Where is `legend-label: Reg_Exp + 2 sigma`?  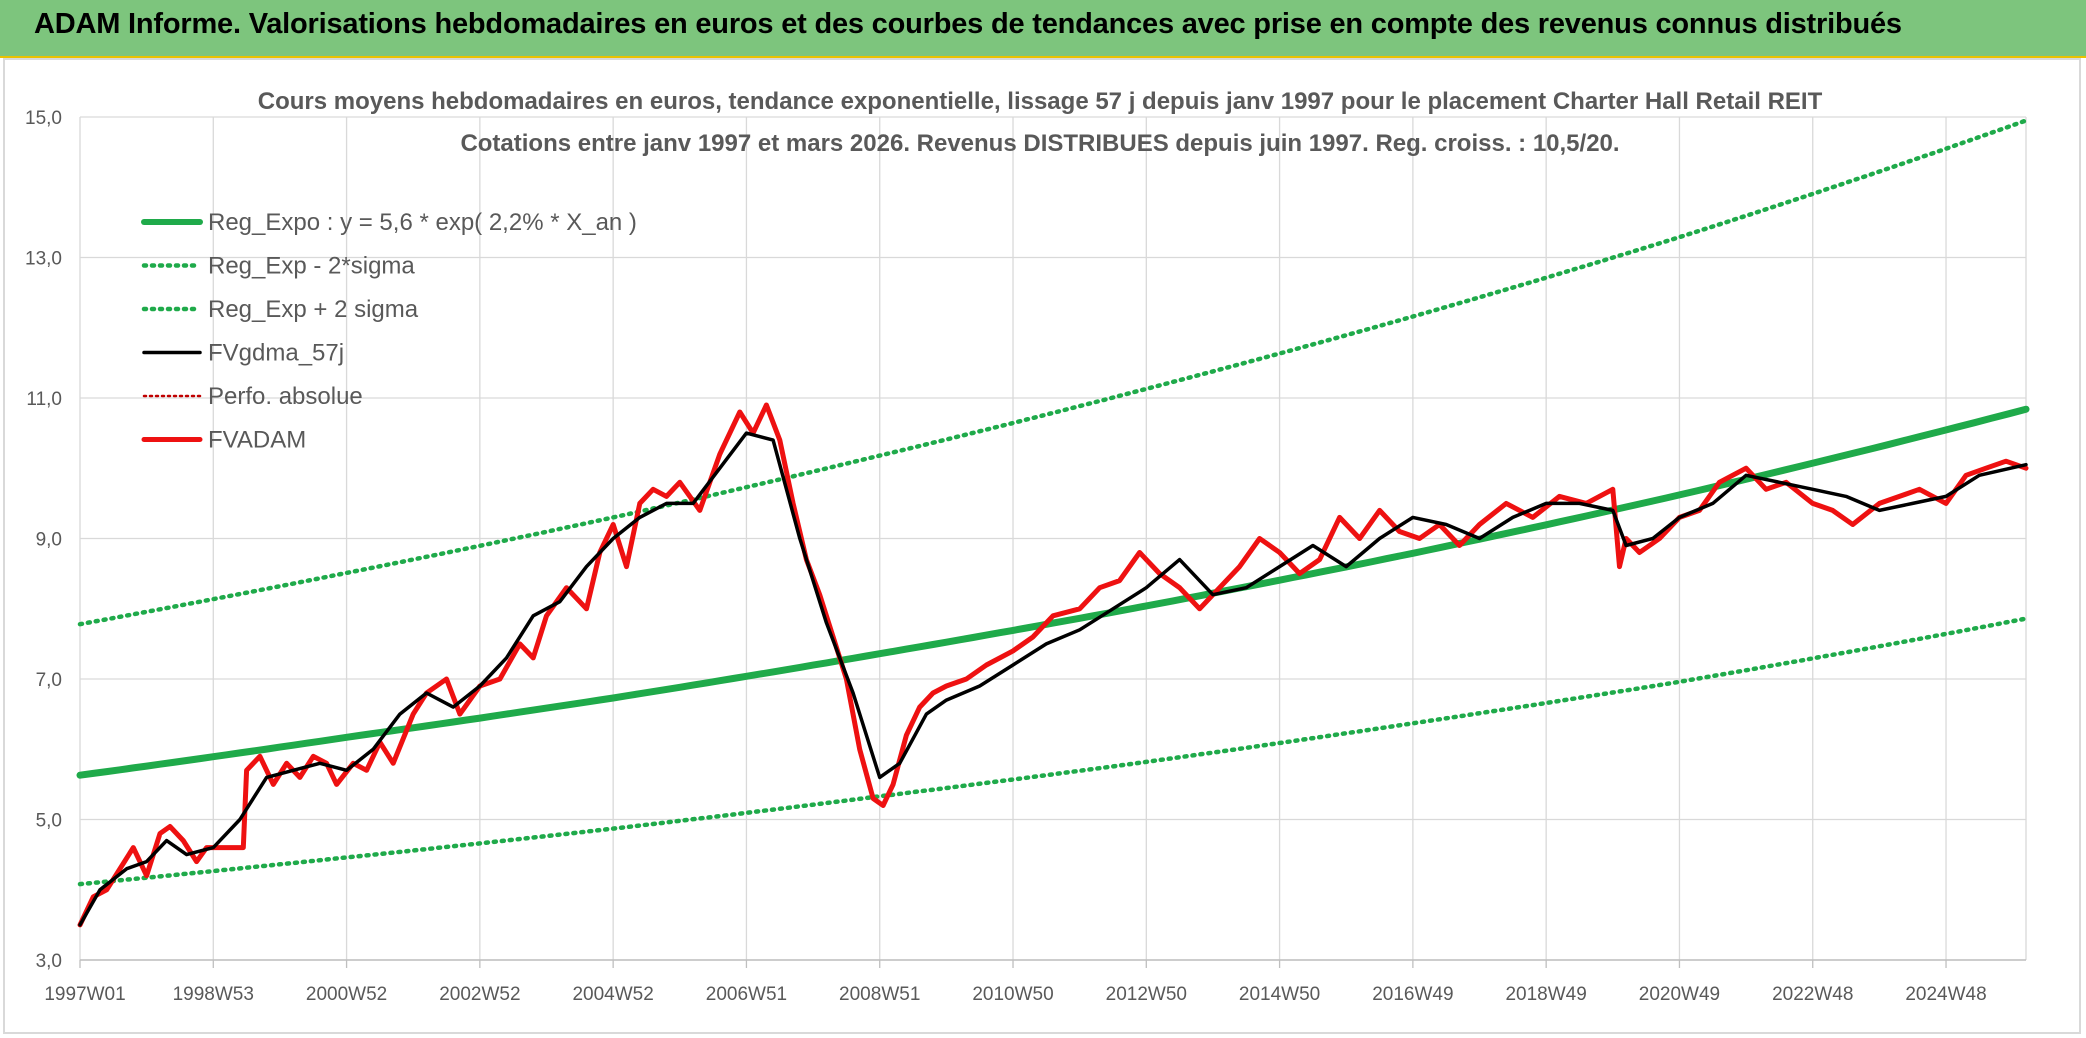 legend-label: Reg_Exp + 2 sigma is located at coordinates (313, 309).